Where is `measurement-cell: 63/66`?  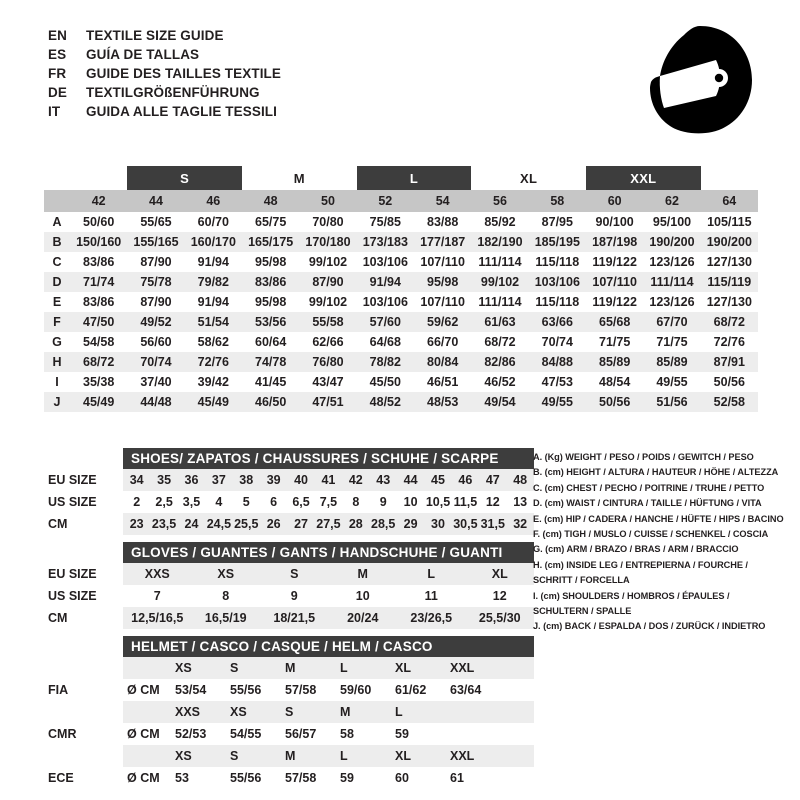
measurement-cell: 63/66 is located at coordinates (557, 322).